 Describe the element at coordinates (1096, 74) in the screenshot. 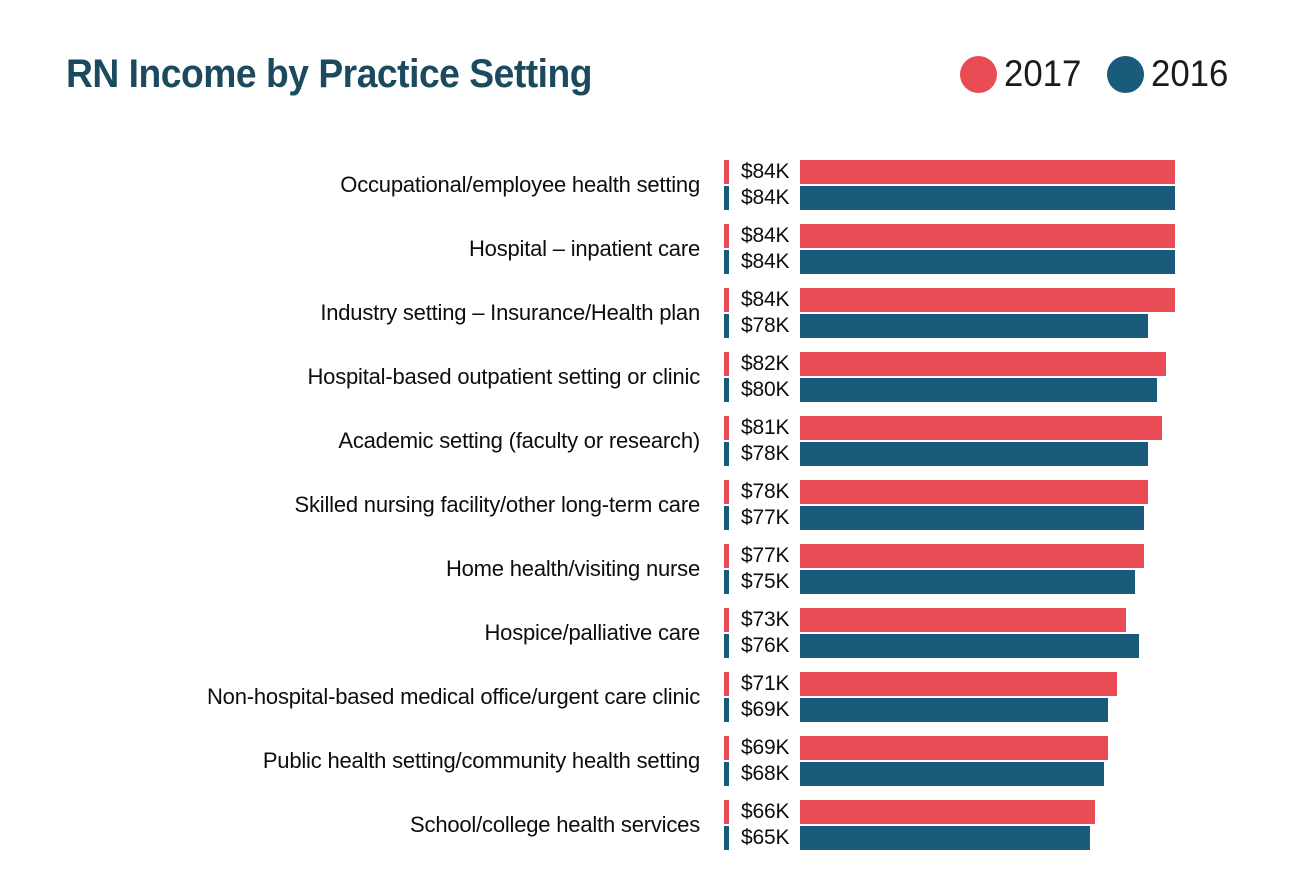

I see `legend: 2017 2016` at that location.